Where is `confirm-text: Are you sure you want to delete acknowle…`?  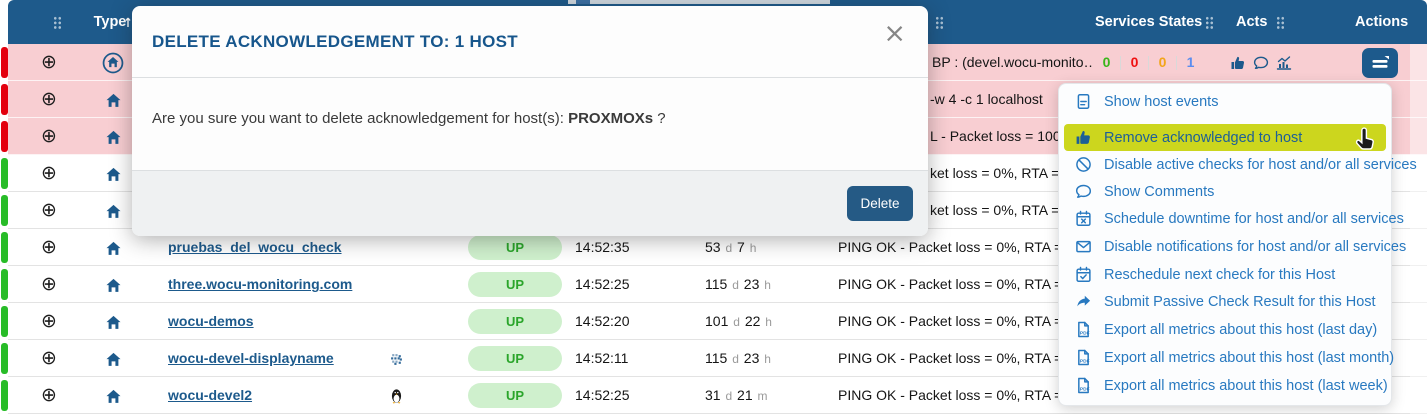 confirm-text: Are you sure you want to delete acknowle… is located at coordinates (360, 118).